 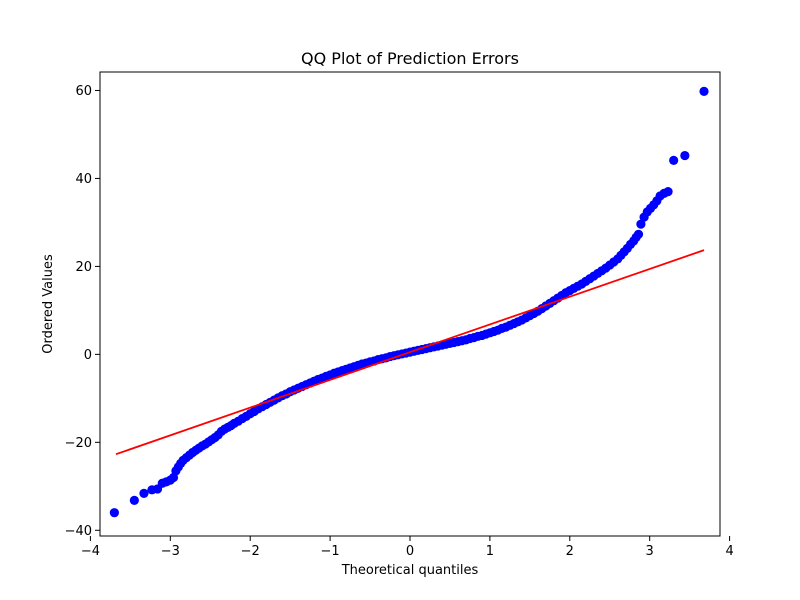 I want to click on y-tick-label: 40, so click(x=83, y=179).